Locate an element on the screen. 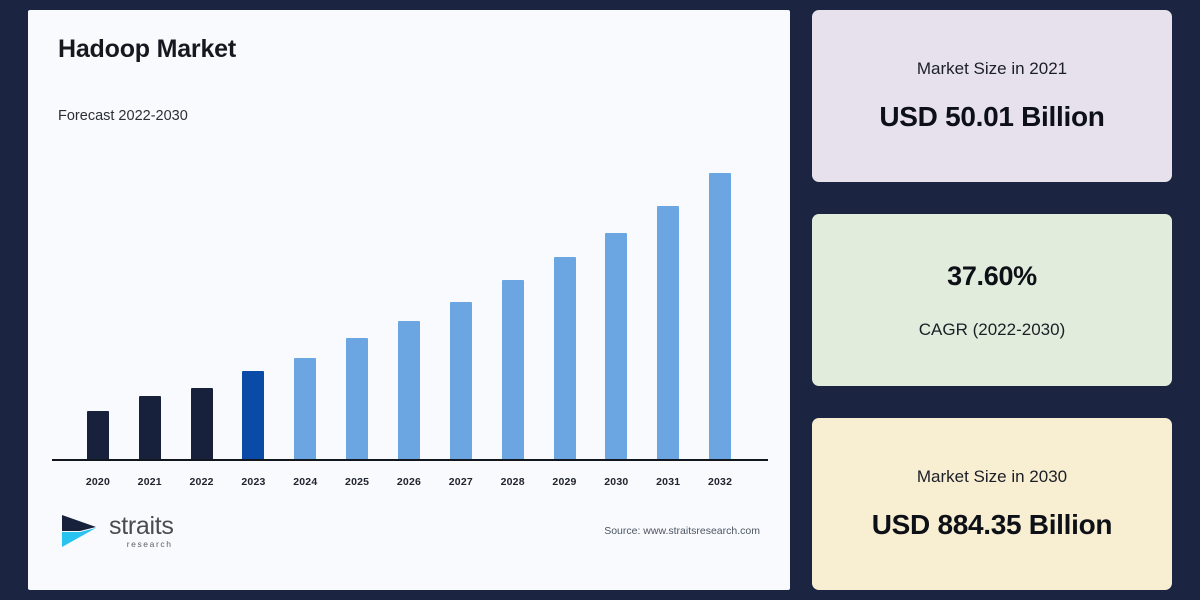  bar-slot-2029 is located at coordinates (565, 310).